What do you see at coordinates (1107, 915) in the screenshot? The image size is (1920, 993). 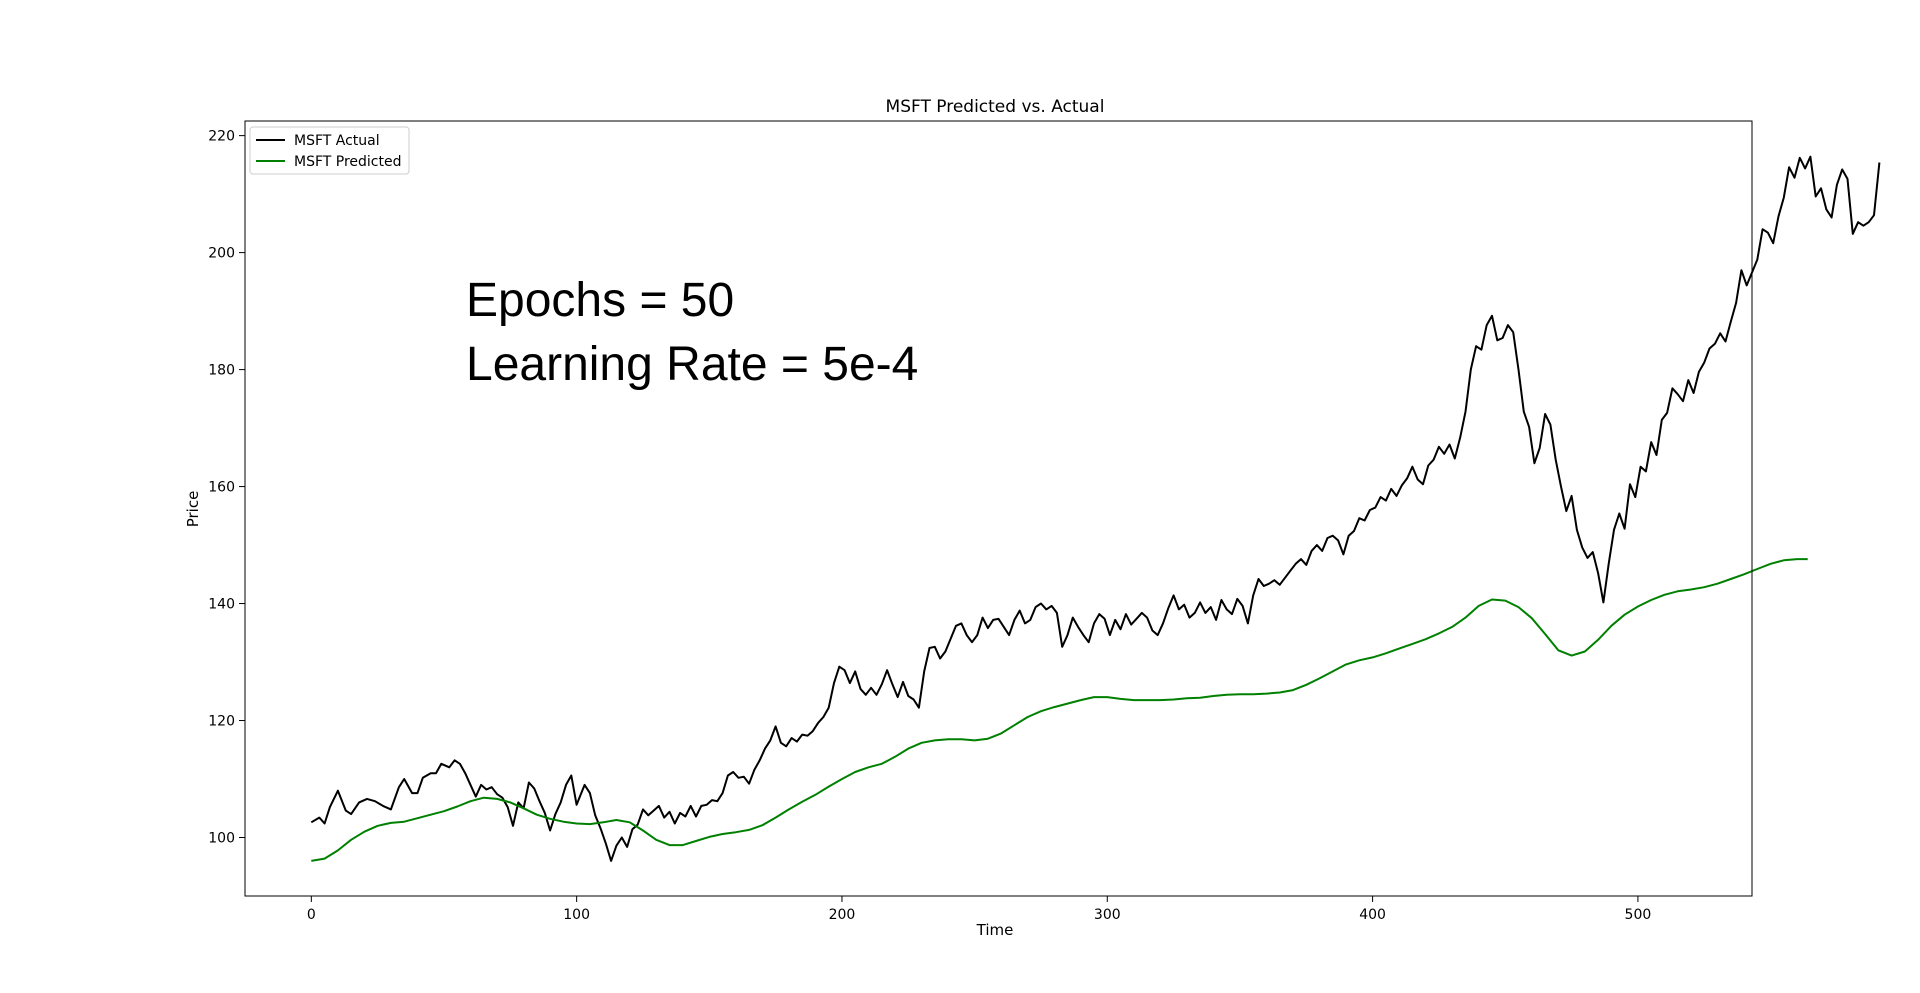 I see `x-tick-label: 300` at bounding box center [1107, 915].